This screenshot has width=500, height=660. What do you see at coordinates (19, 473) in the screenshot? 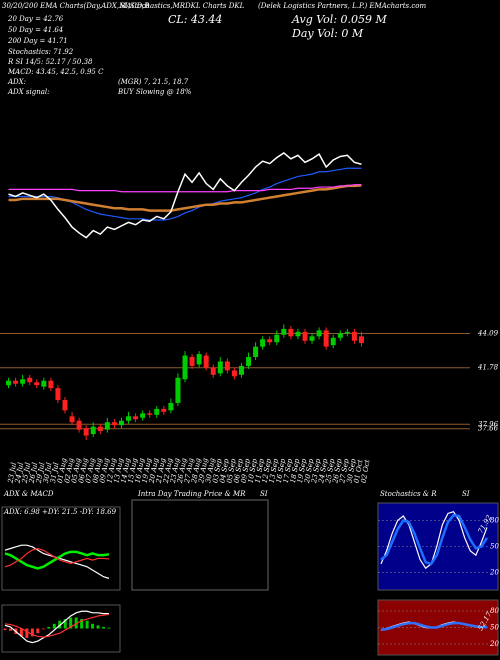
I see `date-label: 24 Jul` at bounding box center [19, 473].